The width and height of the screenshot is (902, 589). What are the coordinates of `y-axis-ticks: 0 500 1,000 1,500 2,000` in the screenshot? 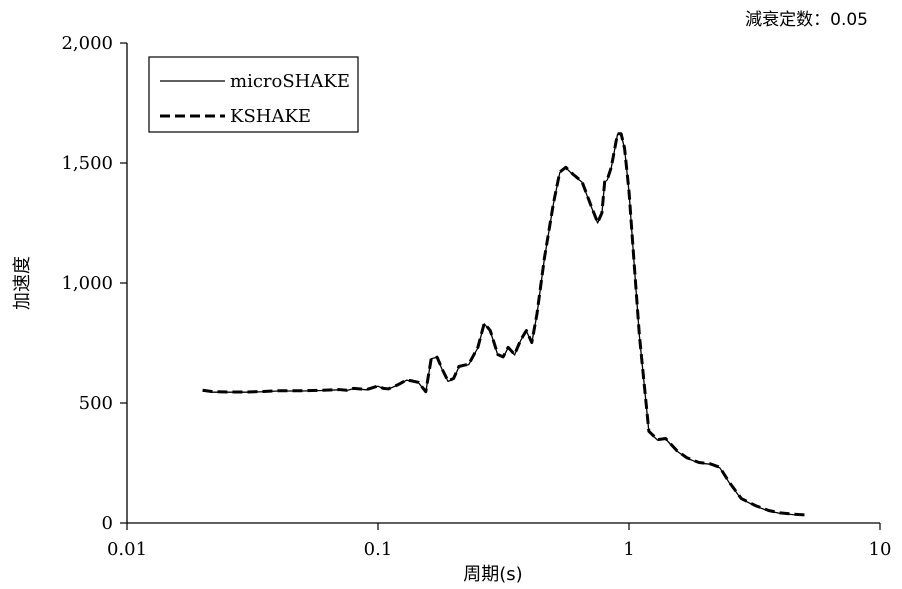 It's located at (94, 283).